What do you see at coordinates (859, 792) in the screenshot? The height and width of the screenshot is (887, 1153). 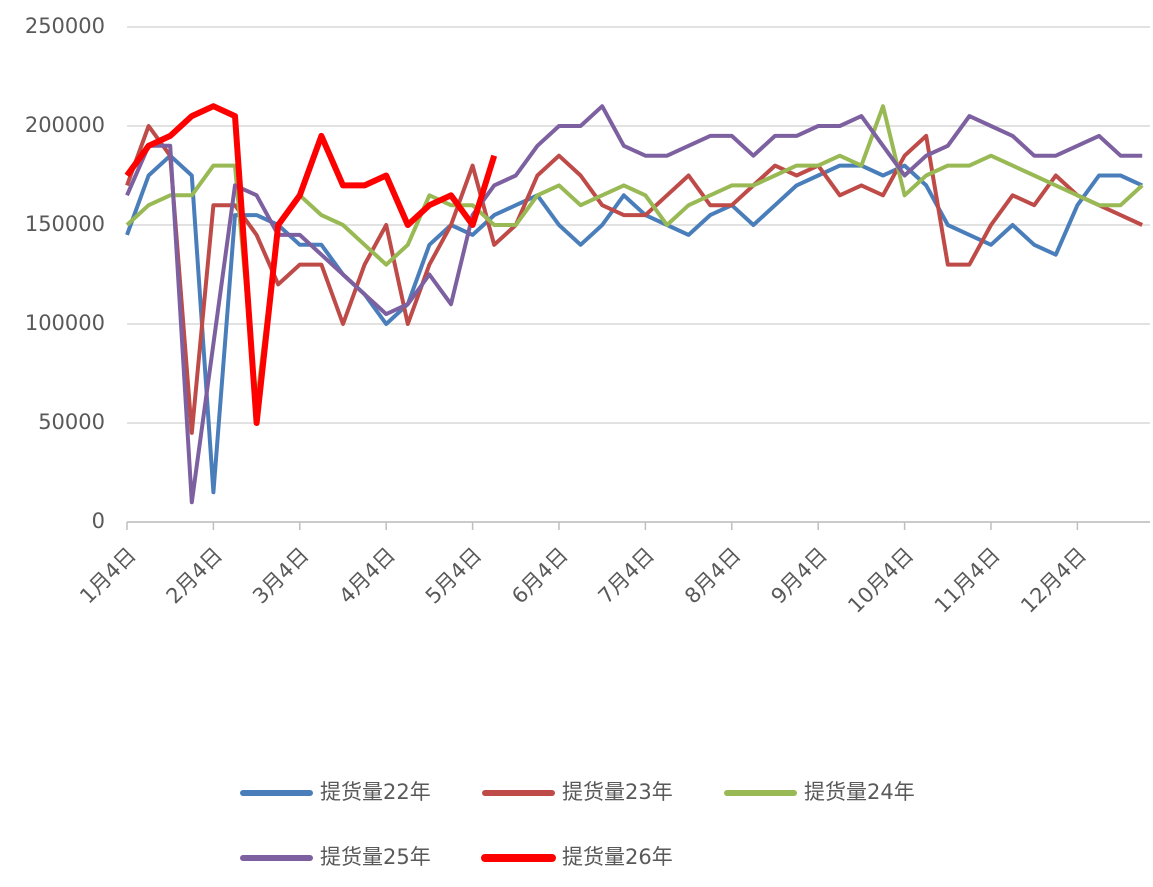 I see `legend-label: 提货量24年` at bounding box center [859, 792].